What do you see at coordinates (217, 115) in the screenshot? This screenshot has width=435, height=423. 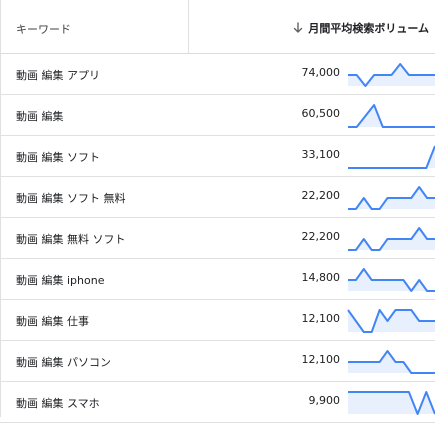 I see `table-row: 動画 編集 60,500` at bounding box center [217, 115].